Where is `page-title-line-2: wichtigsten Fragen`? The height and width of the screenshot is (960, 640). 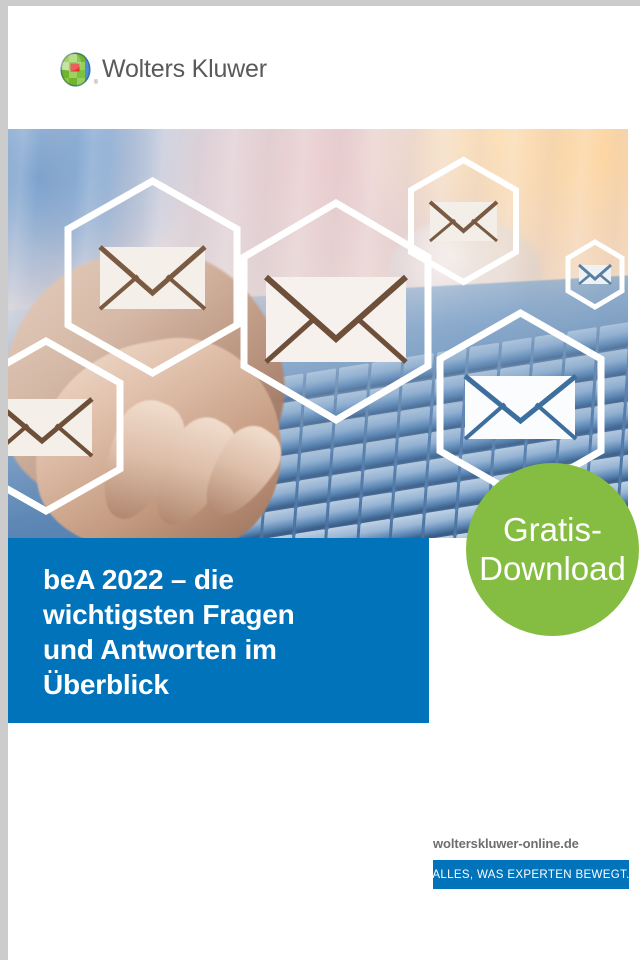
page-title-line-2: wichtigsten Fragen is located at coordinates (169, 614).